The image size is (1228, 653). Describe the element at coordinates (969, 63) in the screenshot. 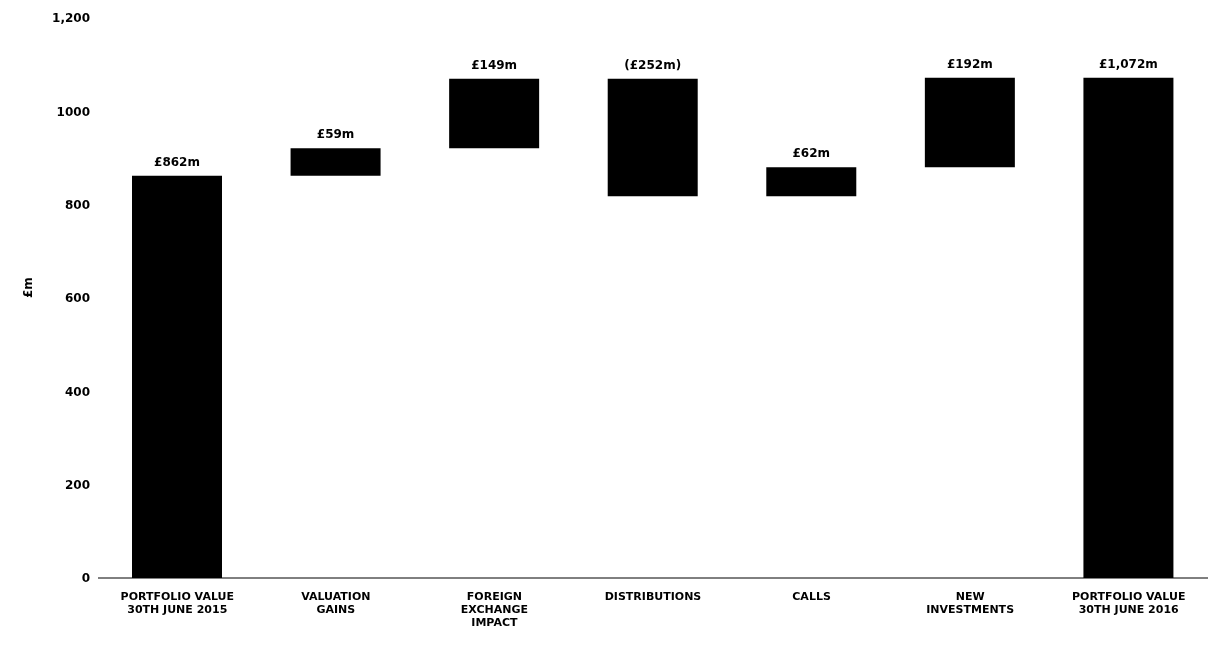

I see `data-label: £192m` at that location.